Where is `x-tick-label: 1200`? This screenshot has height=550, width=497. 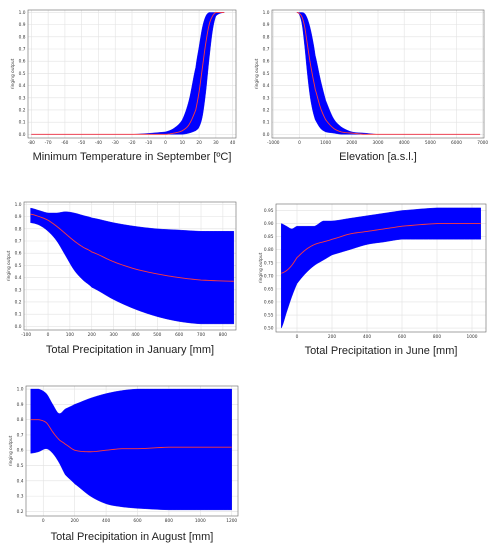 x-tick-label: 1200 is located at coordinates (231, 521).